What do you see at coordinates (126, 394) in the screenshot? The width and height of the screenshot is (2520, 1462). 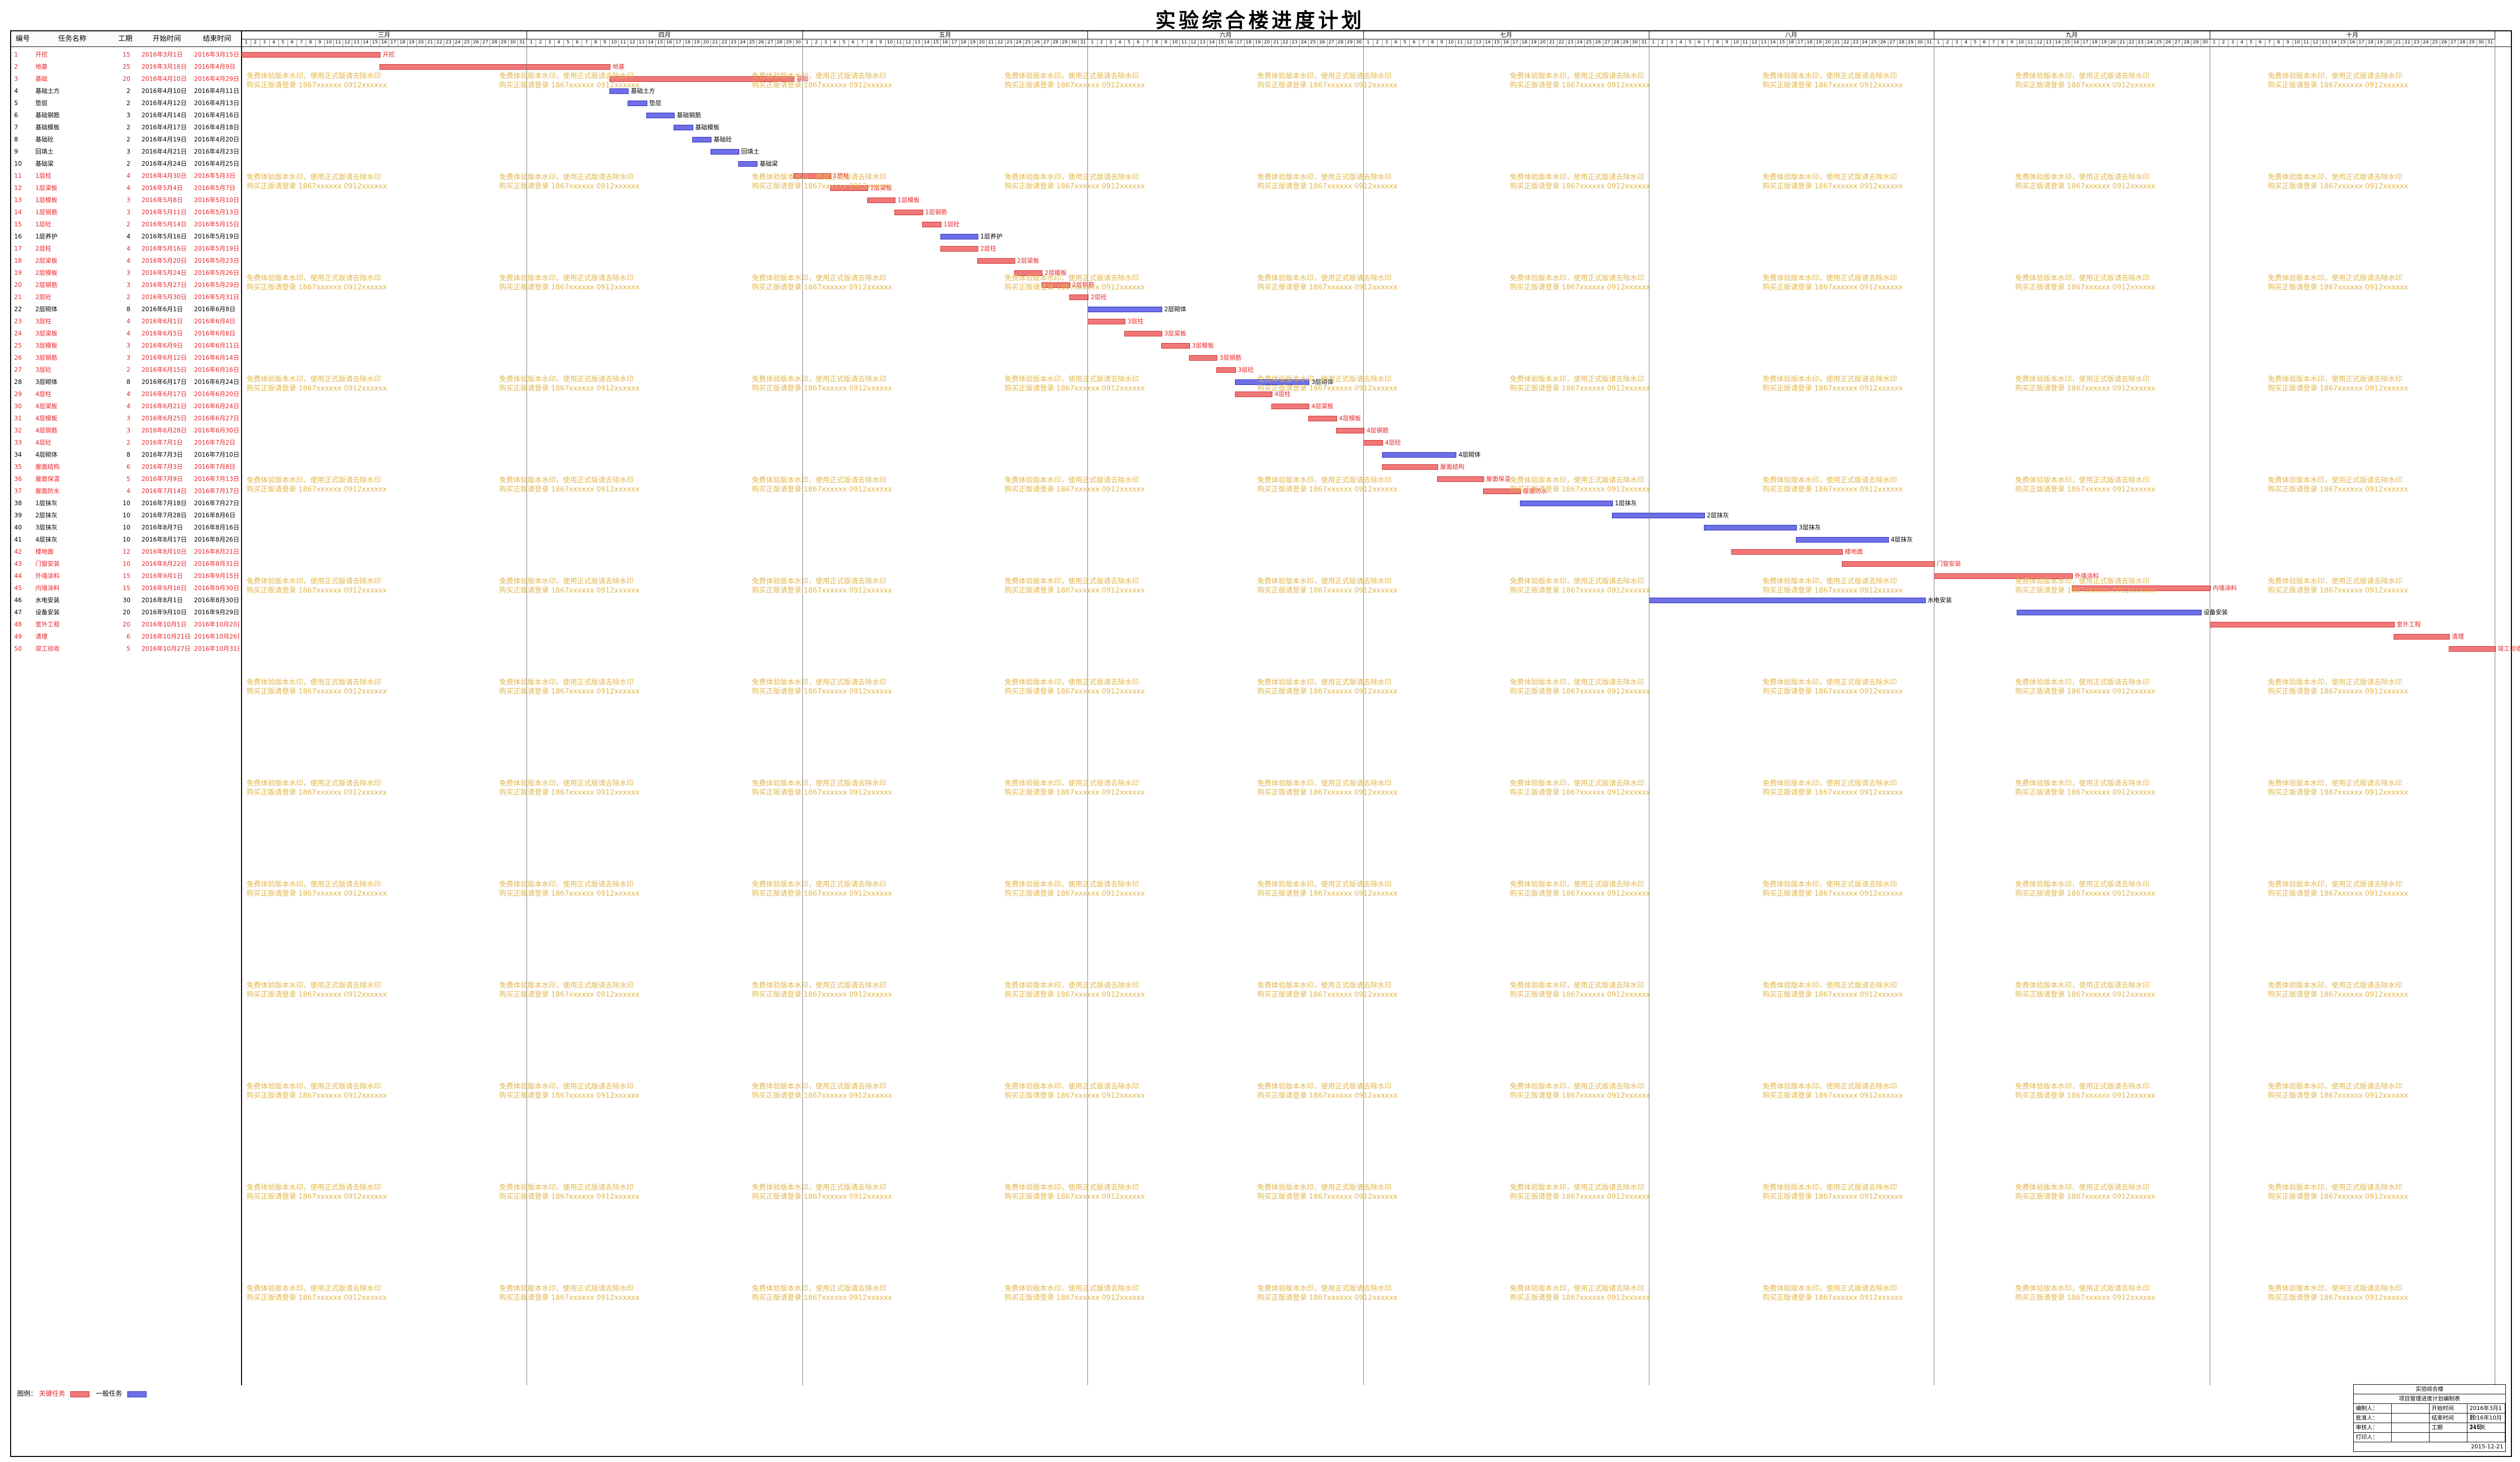 I see `table-row: 29 4层柱 4 2016年6月17日 2016年6月20日` at bounding box center [126, 394].